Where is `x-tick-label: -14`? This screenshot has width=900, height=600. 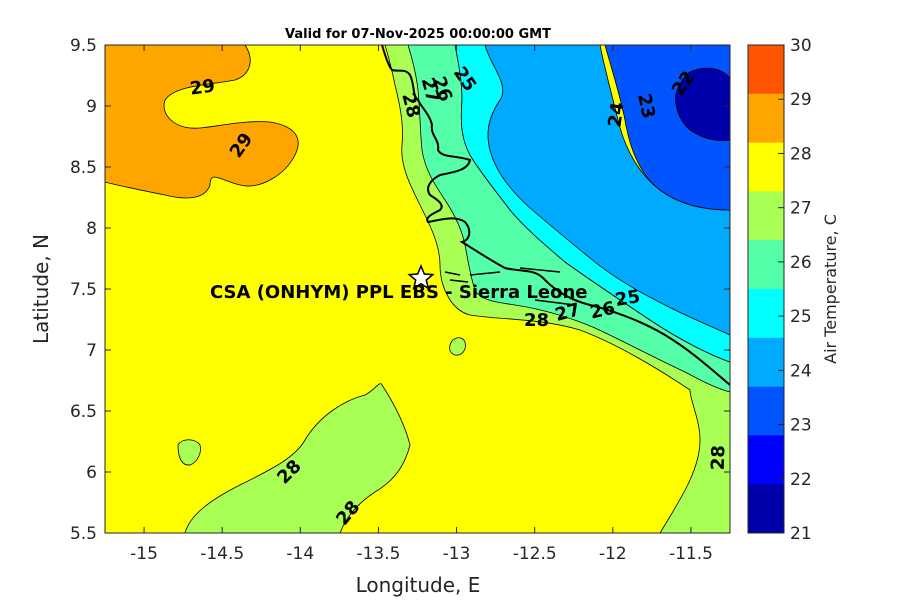
x-tick-label: -14 is located at coordinates (300, 554).